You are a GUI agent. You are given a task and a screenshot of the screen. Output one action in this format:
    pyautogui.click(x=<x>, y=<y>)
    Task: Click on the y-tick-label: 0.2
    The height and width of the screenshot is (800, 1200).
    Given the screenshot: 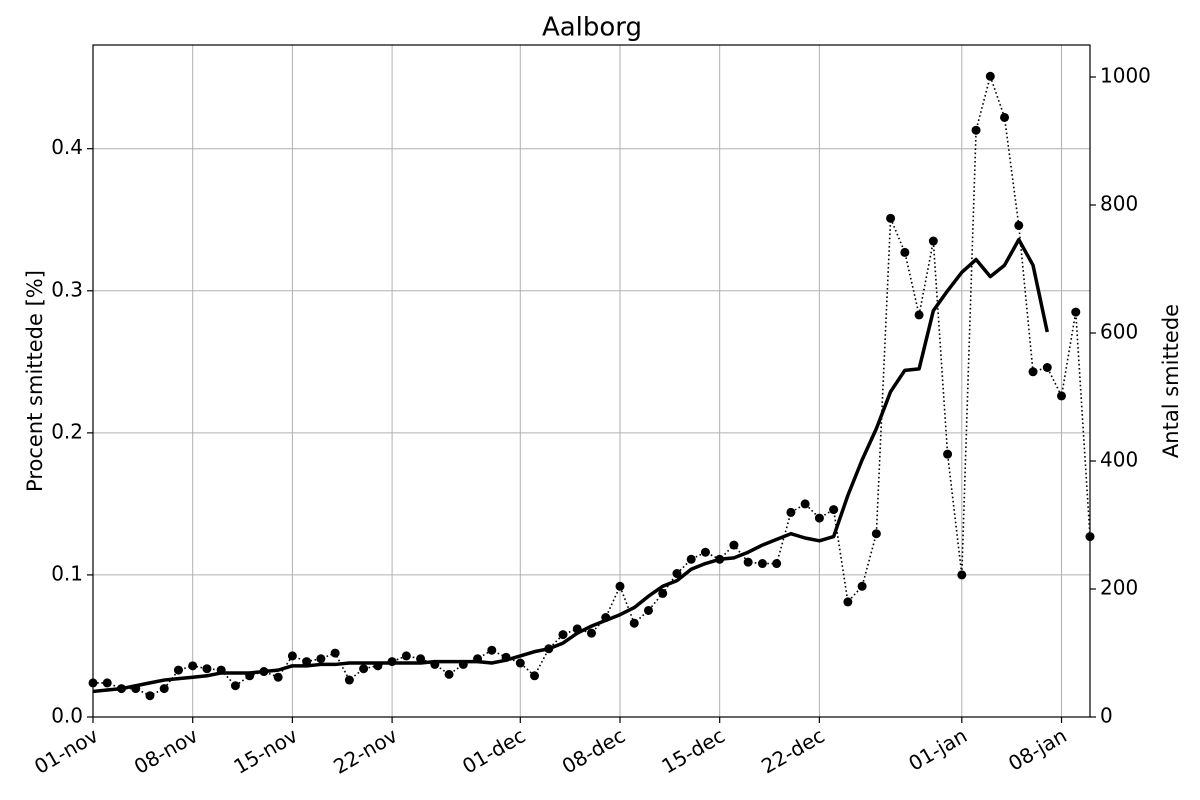 What is the action you would take?
    pyautogui.click(x=67, y=431)
    